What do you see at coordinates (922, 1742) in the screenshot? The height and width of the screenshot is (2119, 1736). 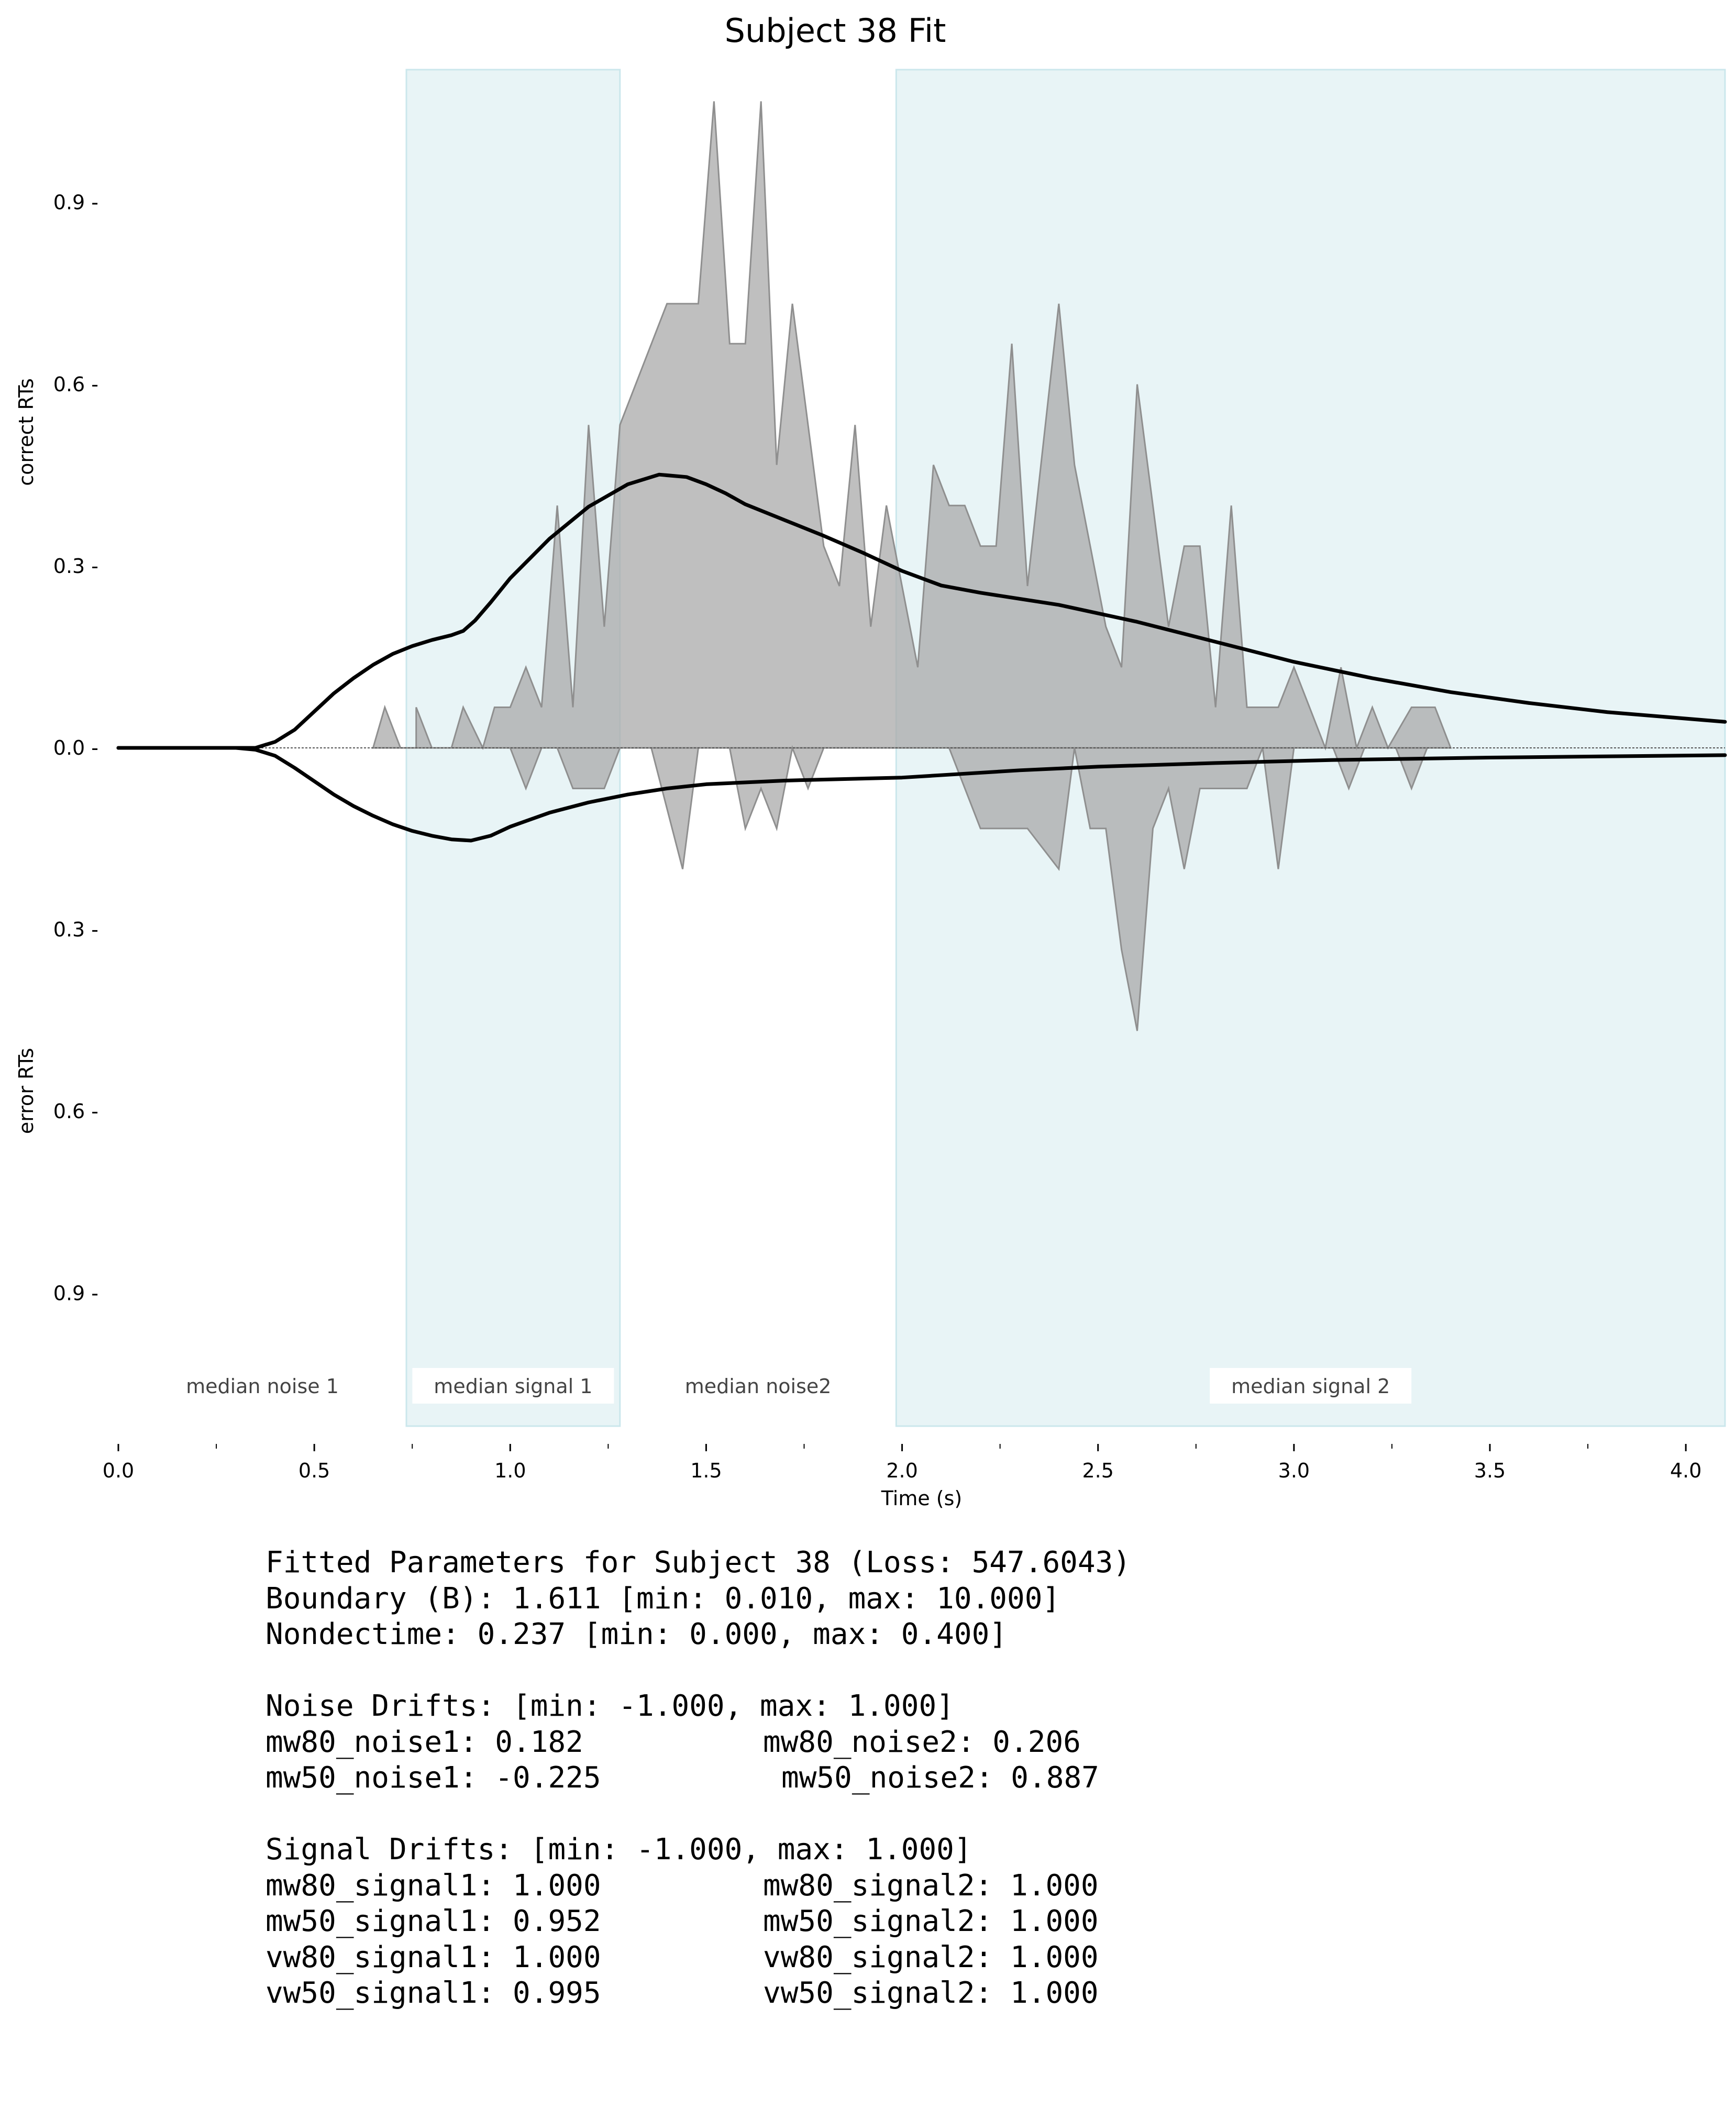 I see `noise-drift-right: mw80_noise2: 0.206` at bounding box center [922, 1742].